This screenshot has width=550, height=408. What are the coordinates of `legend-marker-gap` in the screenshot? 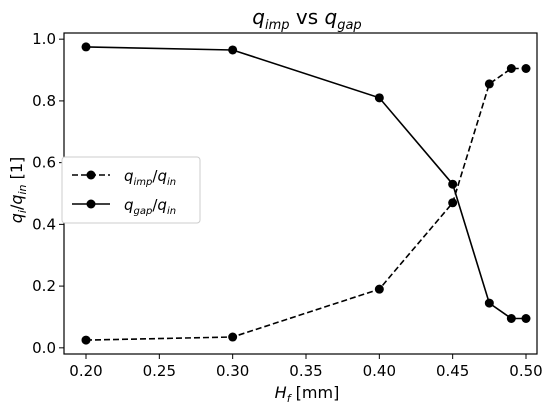 It's located at (91, 204).